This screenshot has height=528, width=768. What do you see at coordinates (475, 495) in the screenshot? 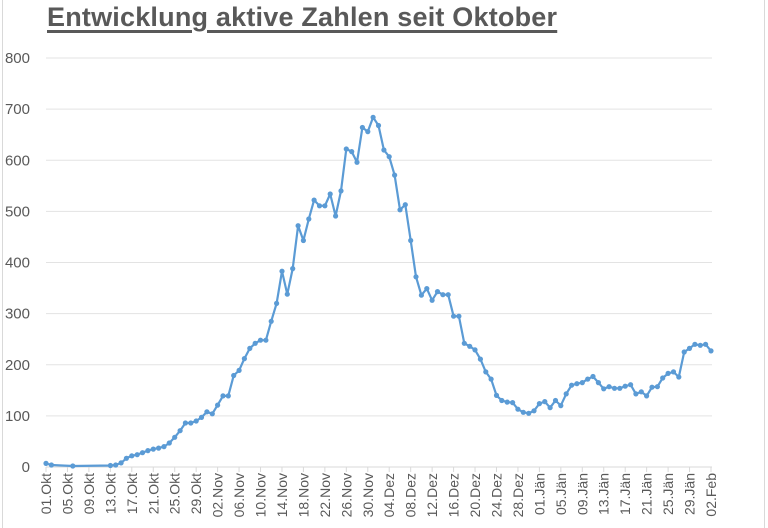
I see `x-tick-label: 20.Dez` at bounding box center [475, 495].